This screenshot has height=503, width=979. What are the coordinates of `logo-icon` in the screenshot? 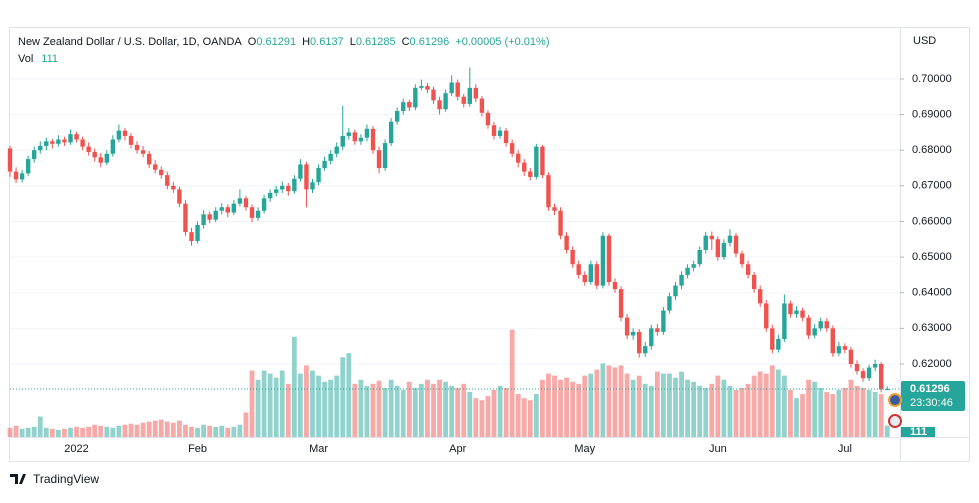 It's located at (18, 479).